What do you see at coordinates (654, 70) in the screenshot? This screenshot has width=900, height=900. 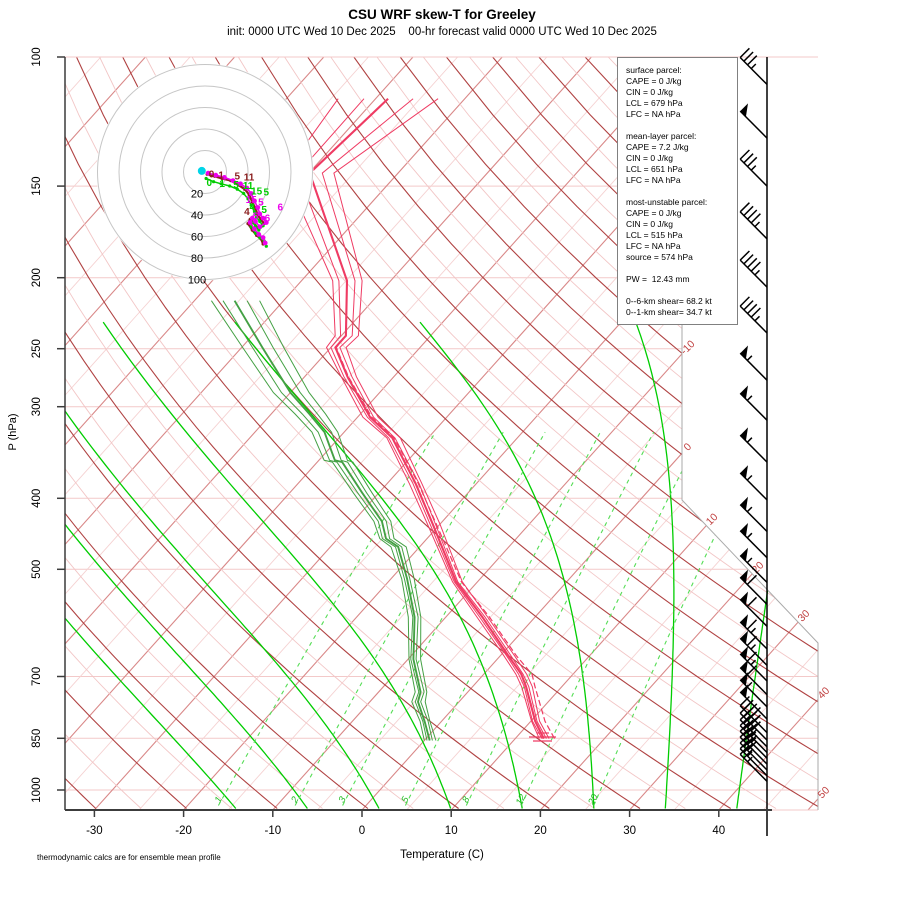 I see `info-line: surface parcel:` at bounding box center [654, 70].